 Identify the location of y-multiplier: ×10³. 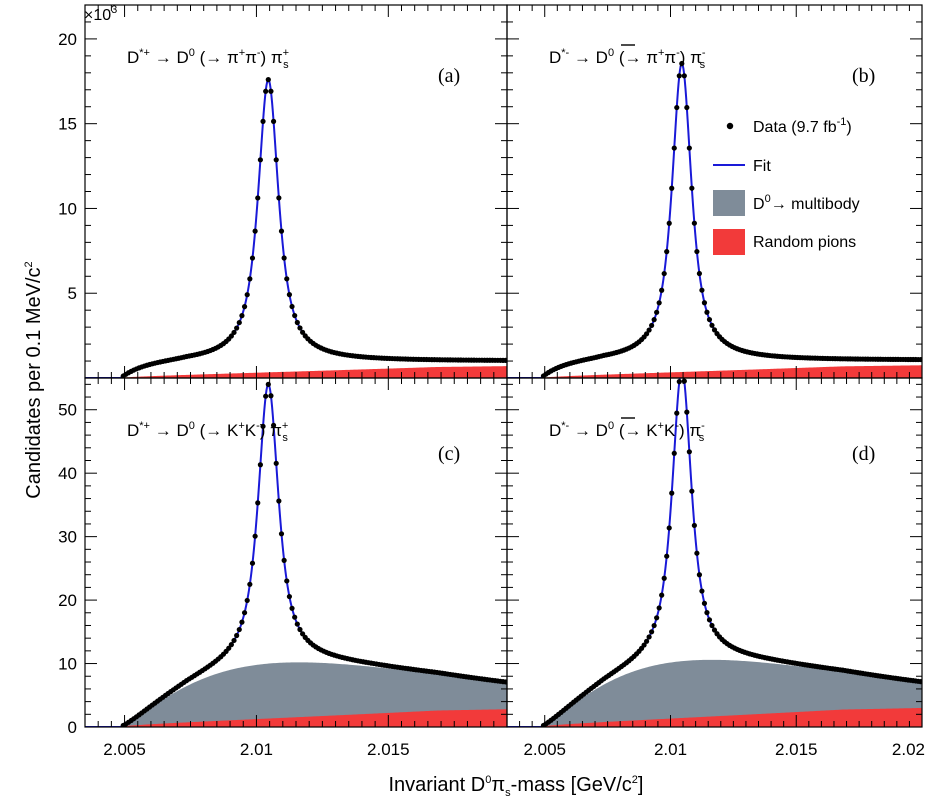
(100, 14).